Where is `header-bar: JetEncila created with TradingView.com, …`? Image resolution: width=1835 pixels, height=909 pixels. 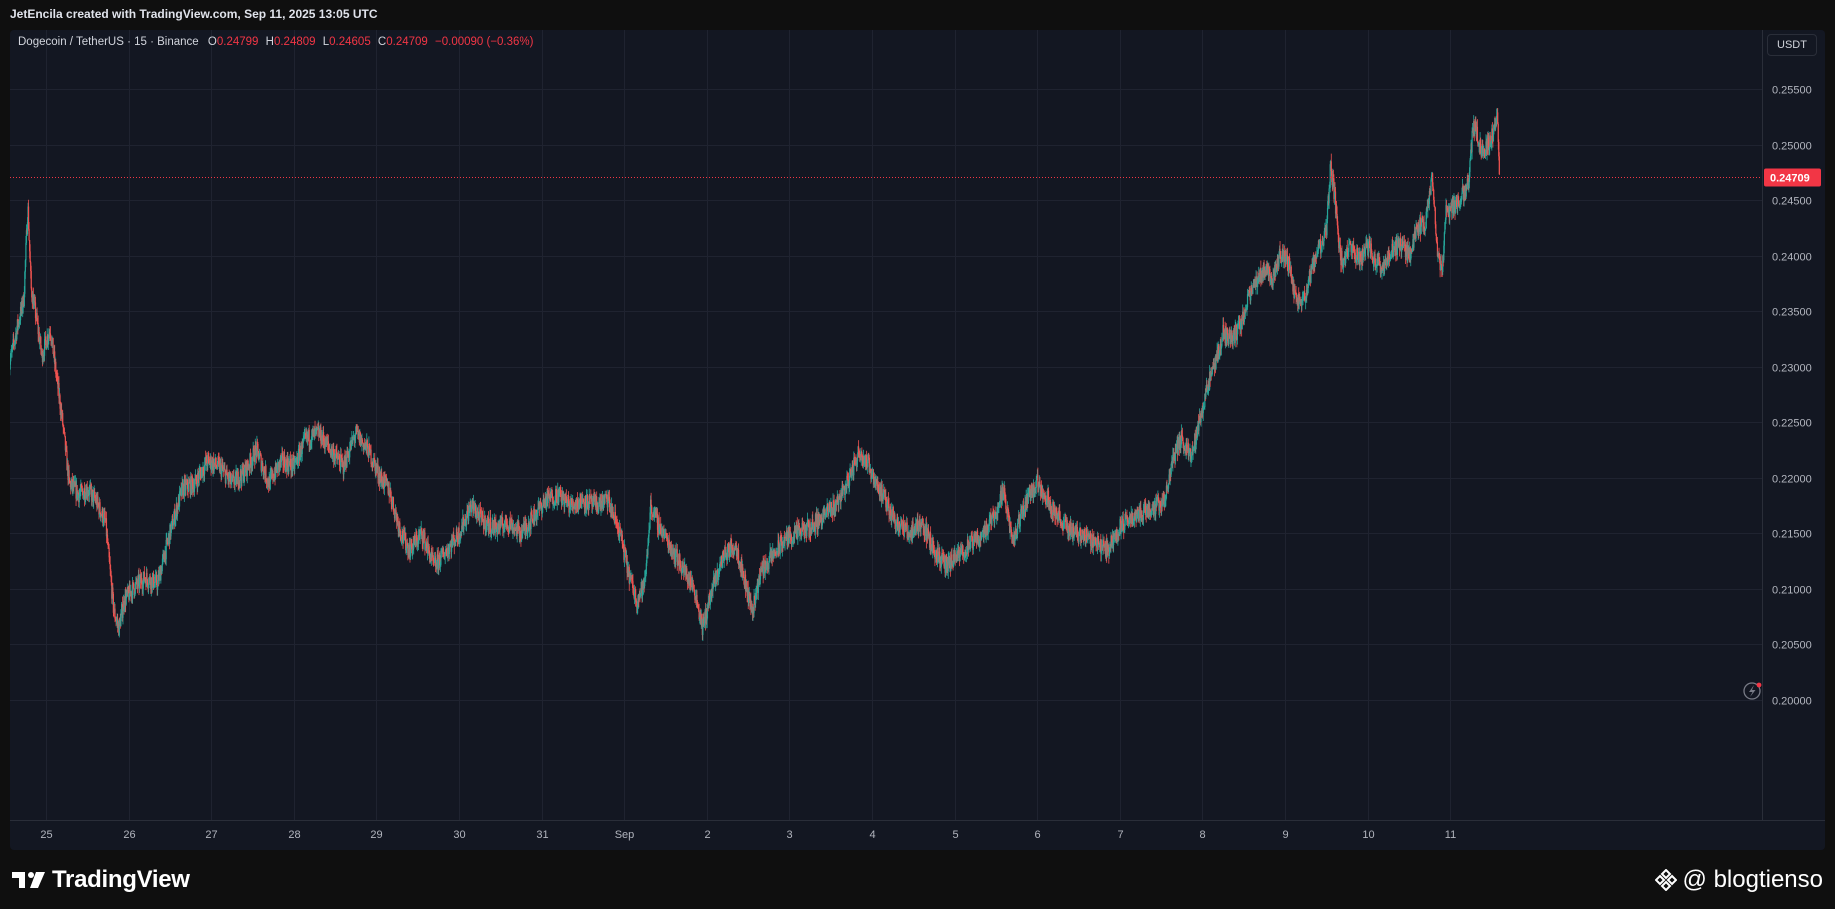 header-bar: JetEncila created with TradingView.com, … is located at coordinates (917, 15).